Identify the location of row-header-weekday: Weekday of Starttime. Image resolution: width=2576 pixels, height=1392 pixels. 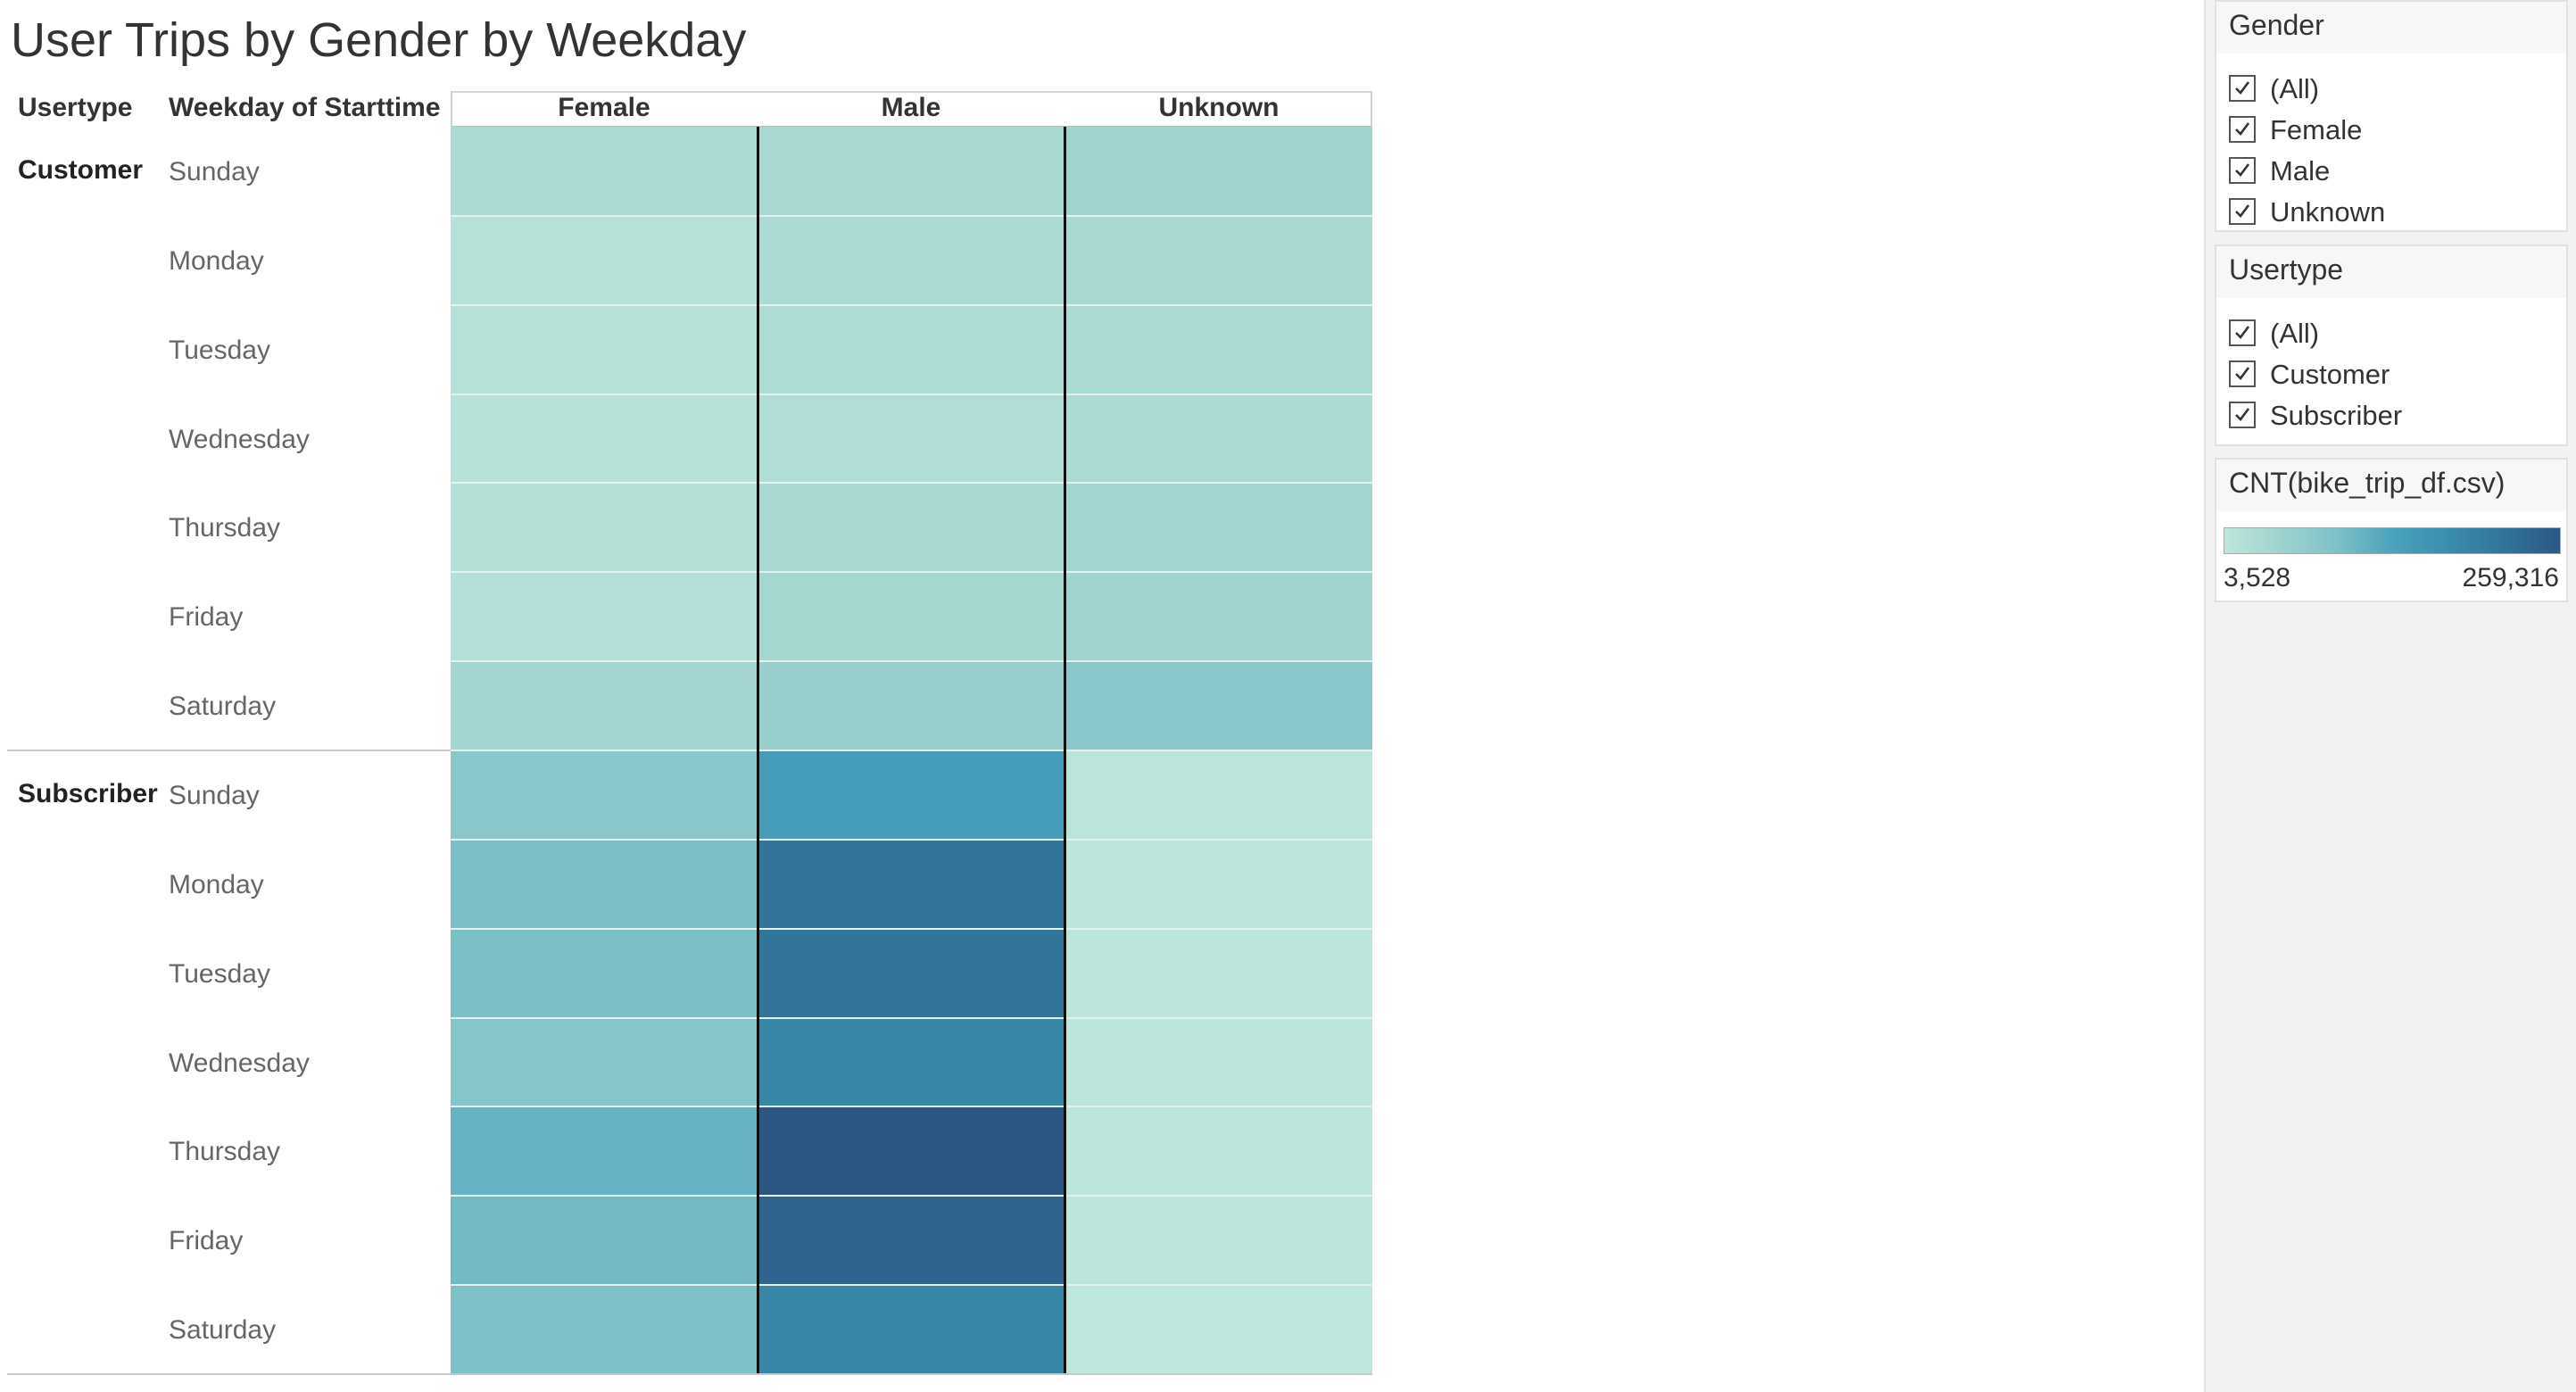
(305, 107).